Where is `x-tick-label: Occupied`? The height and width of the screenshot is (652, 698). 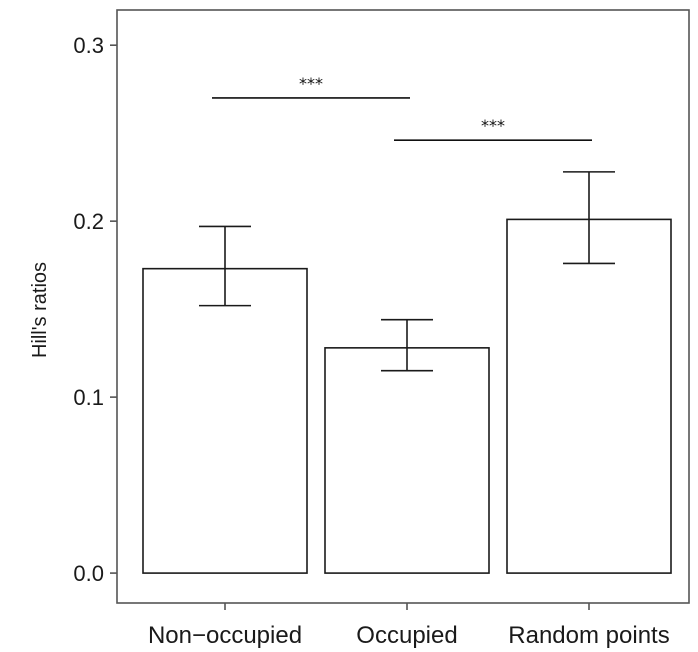 x-tick-label: Occupied is located at coordinates (406, 635).